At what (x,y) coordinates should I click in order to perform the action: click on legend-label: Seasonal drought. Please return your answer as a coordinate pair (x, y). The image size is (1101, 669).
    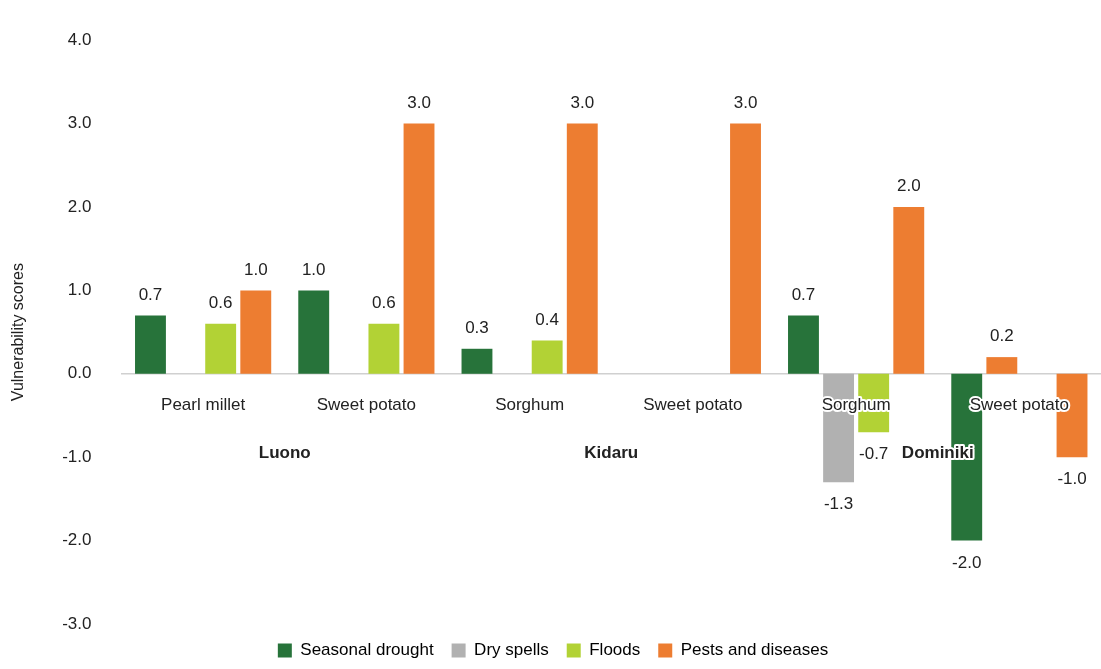
    Looking at the image, I should click on (367, 650).